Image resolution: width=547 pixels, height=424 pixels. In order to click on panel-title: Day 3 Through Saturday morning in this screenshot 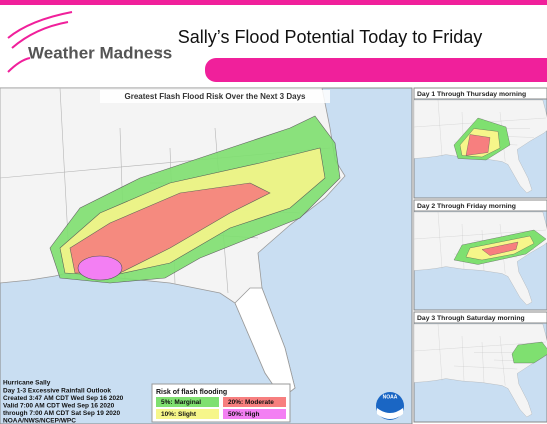, I will do `click(471, 318)`.